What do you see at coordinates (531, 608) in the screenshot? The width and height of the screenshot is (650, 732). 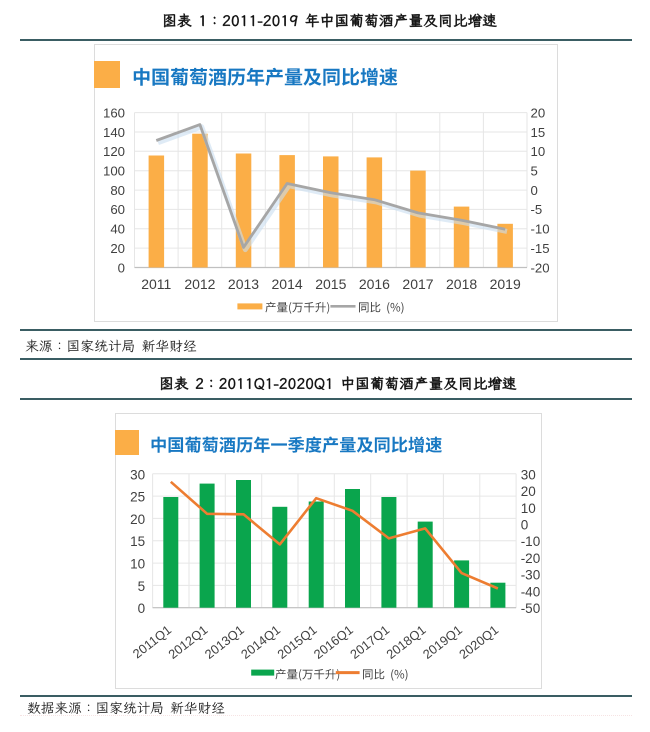 I see `svg-text: -50` at bounding box center [531, 608].